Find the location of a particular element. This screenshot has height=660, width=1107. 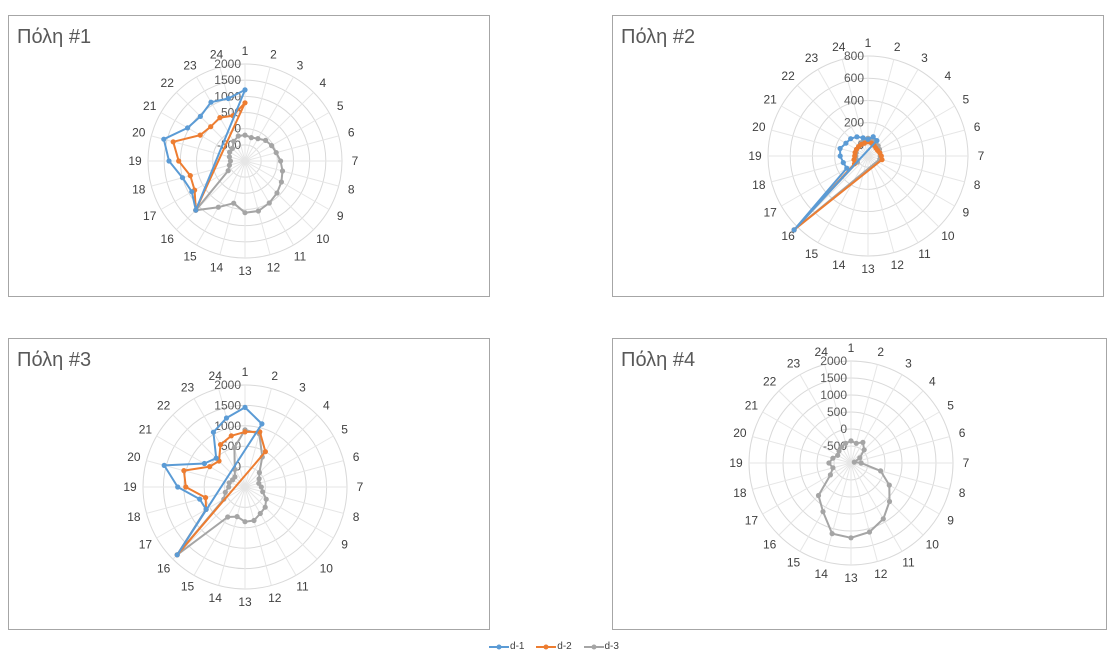

category-label: 23 is located at coordinates (794, 363).